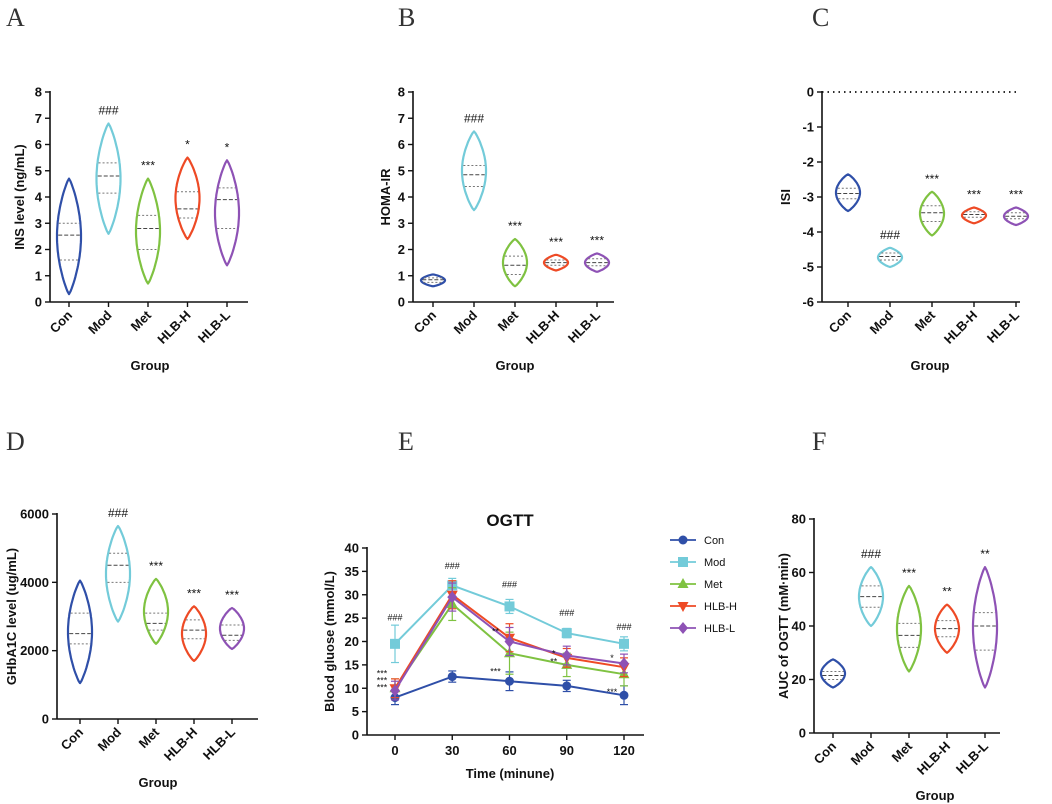 The image size is (1052, 804). I want to click on x-tick-label: 30, so click(452, 750).